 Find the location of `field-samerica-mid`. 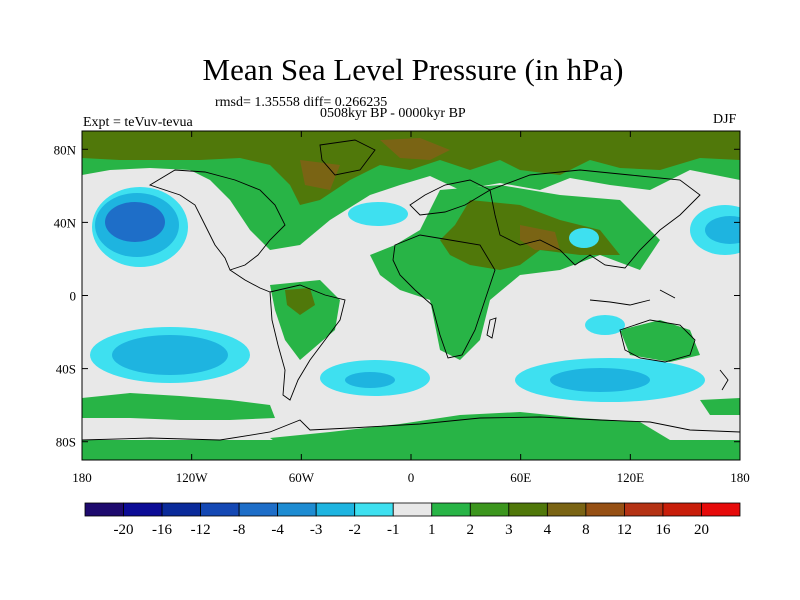

field-samerica-mid is located at coordinates (300, 301).